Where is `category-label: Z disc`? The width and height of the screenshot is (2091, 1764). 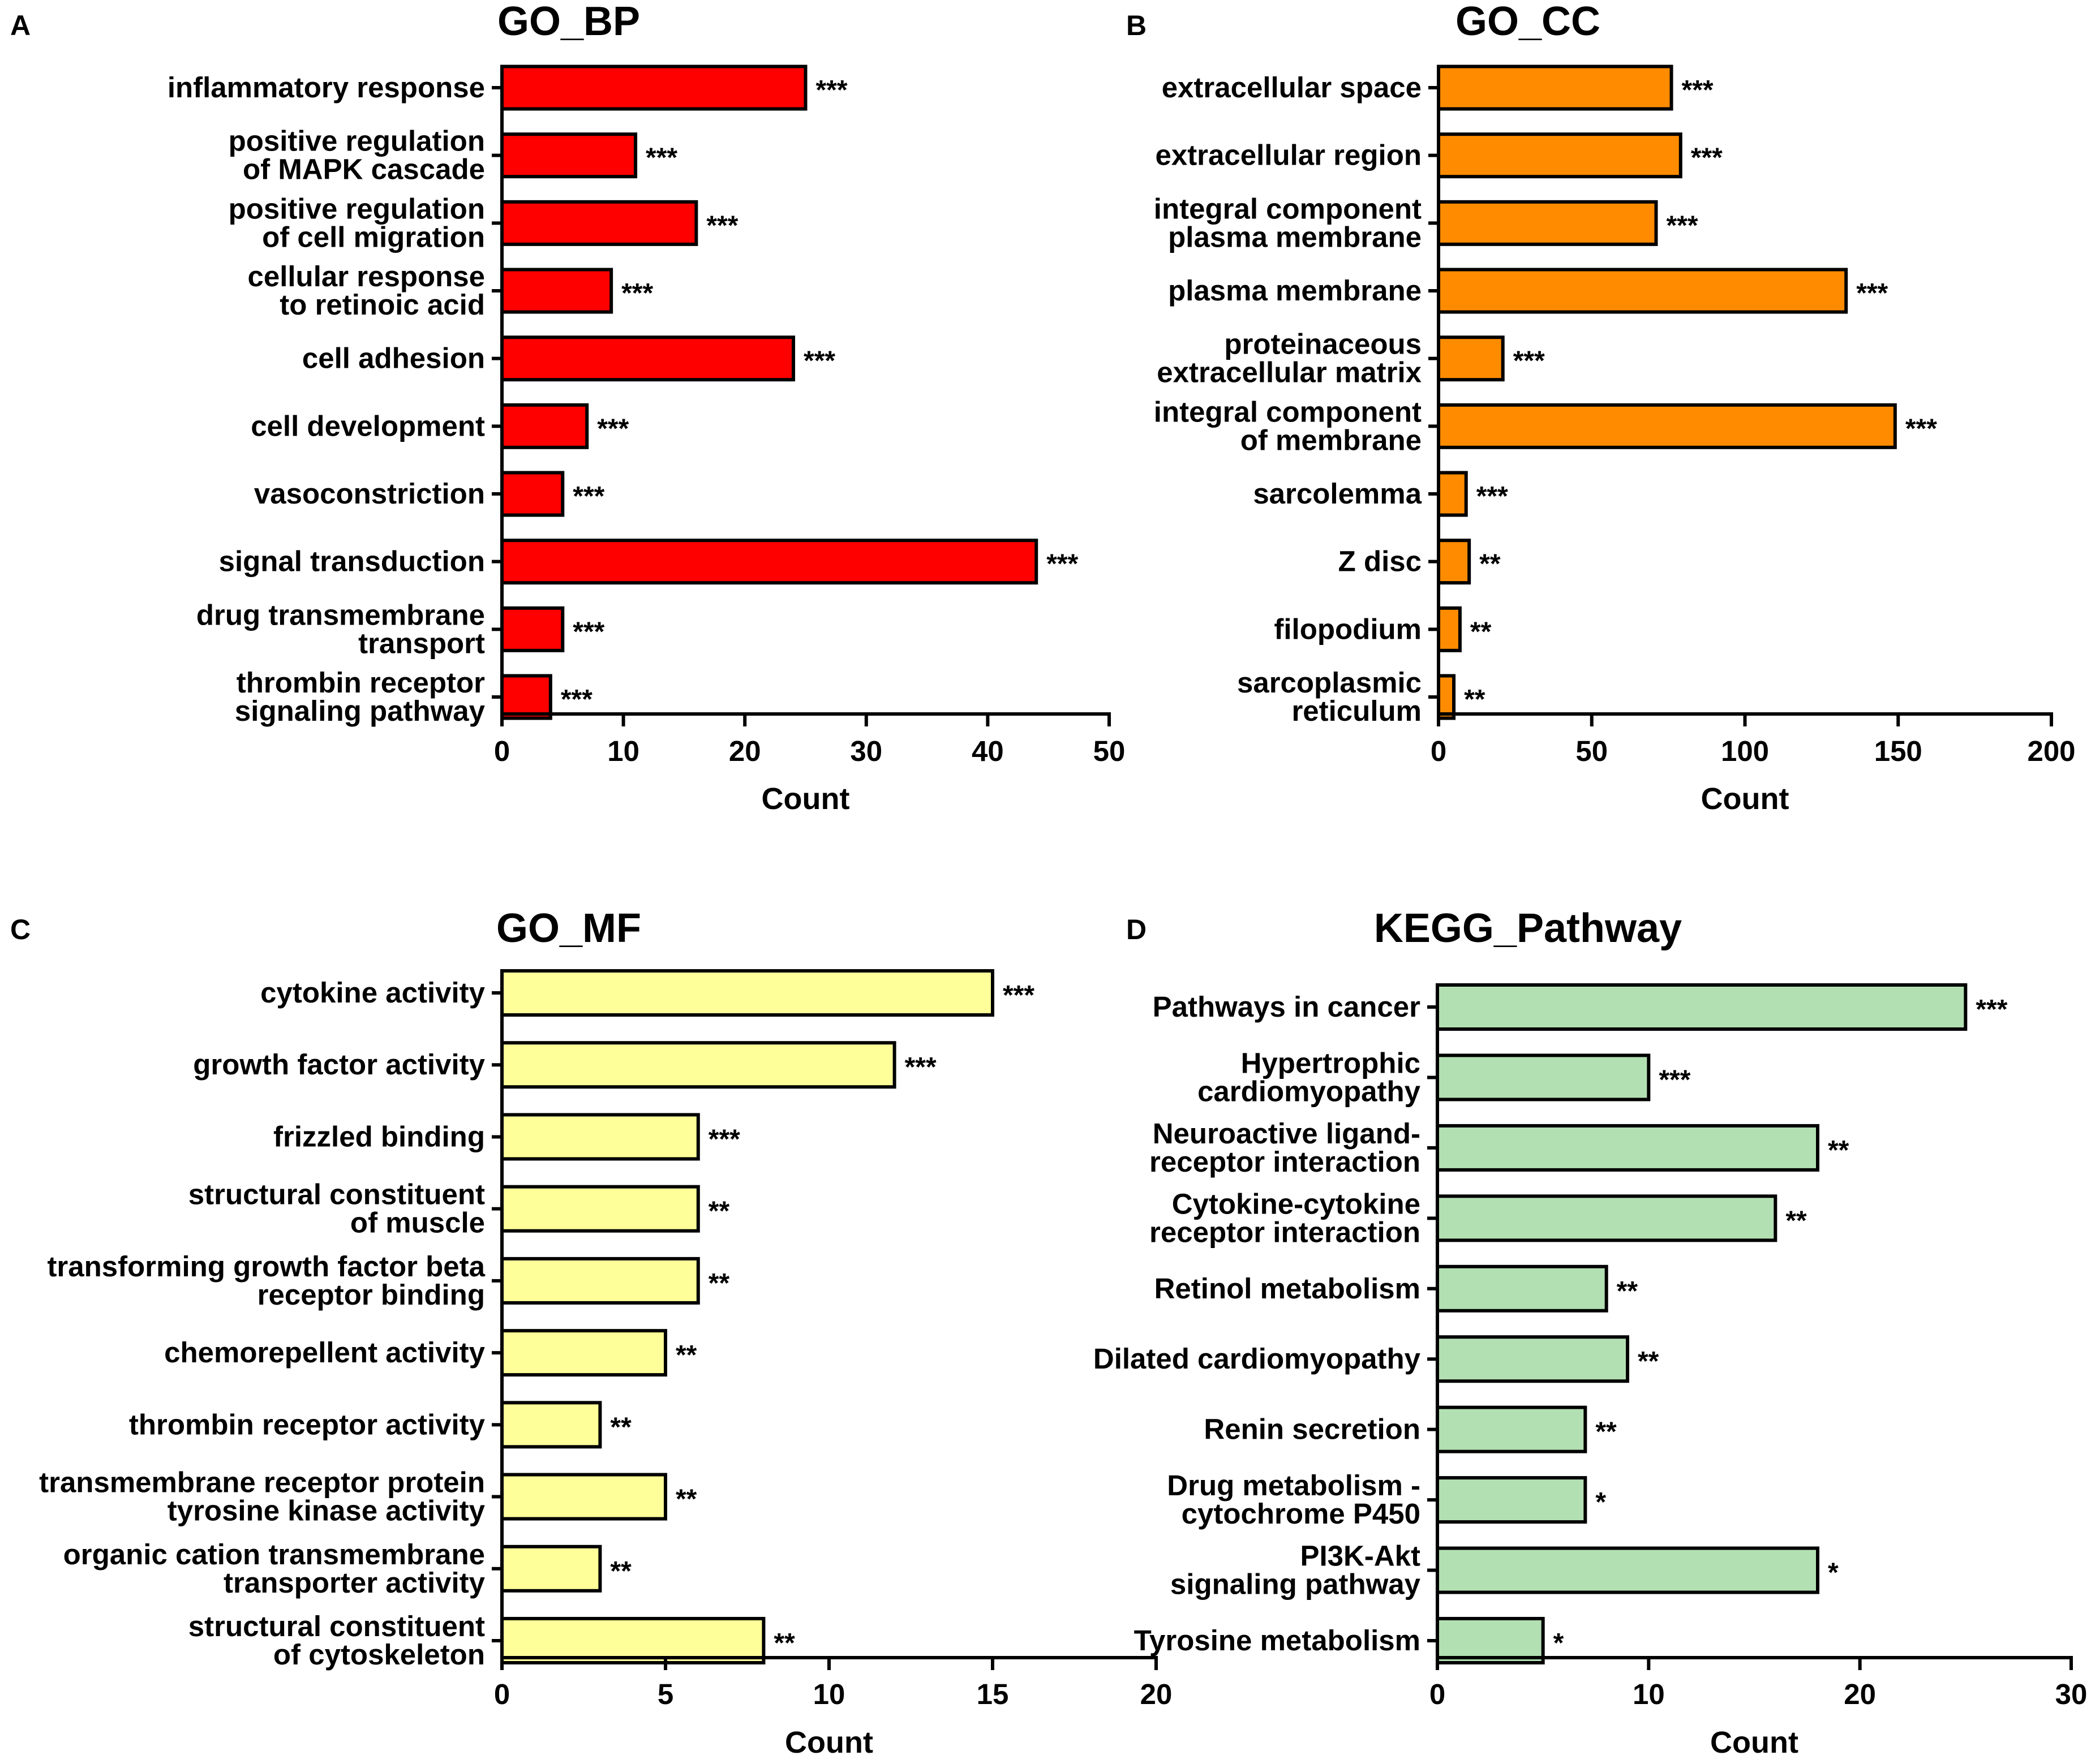 category-label: Z disc is located at coordinates (1380, 561).